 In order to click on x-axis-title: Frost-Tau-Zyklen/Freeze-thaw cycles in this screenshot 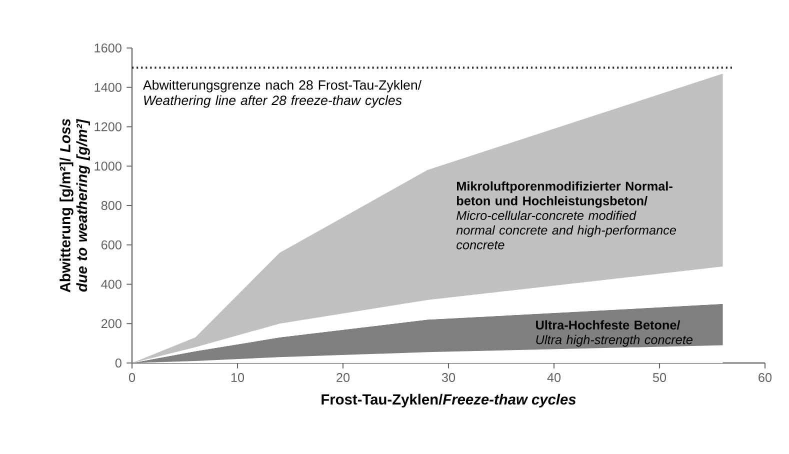, I will do `click(449, 401)`.